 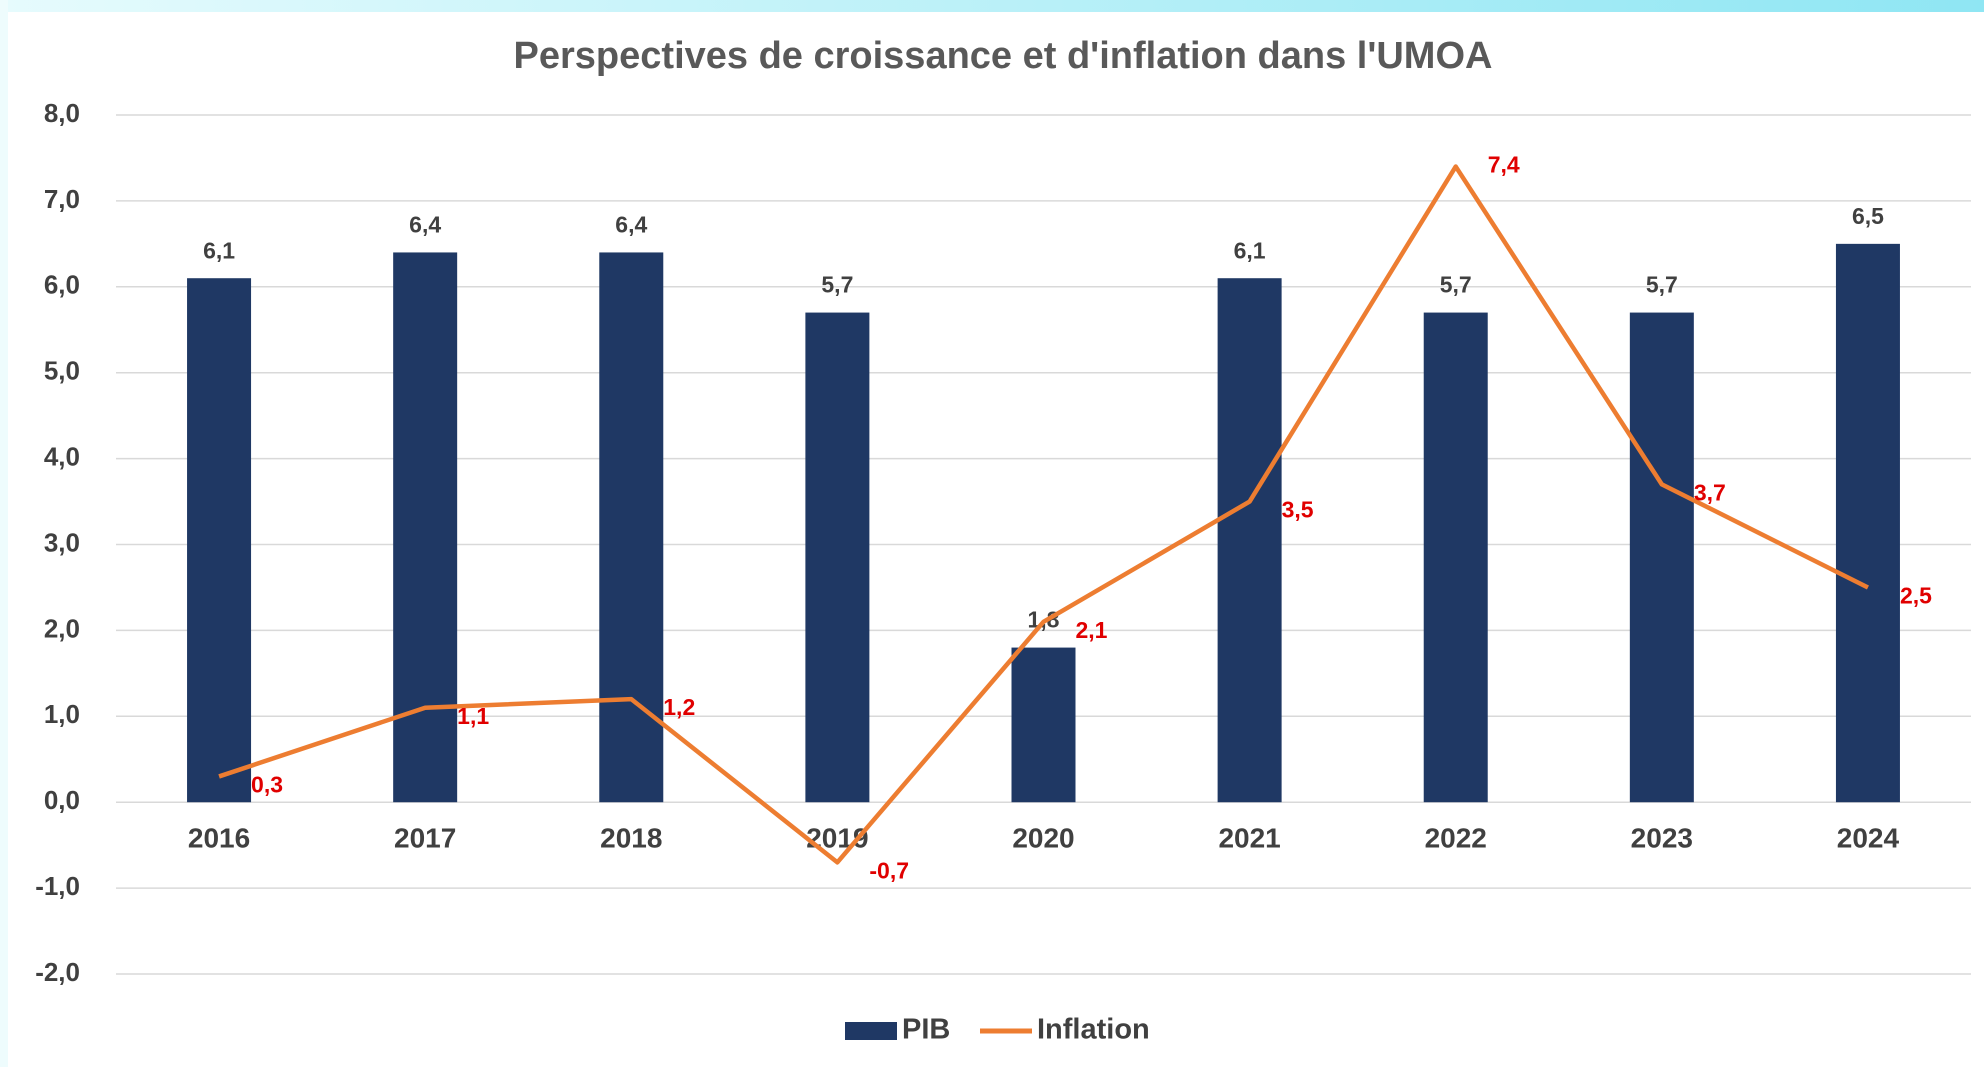 I want to click on line-label: 3,7, so click(x=1710, y=492).